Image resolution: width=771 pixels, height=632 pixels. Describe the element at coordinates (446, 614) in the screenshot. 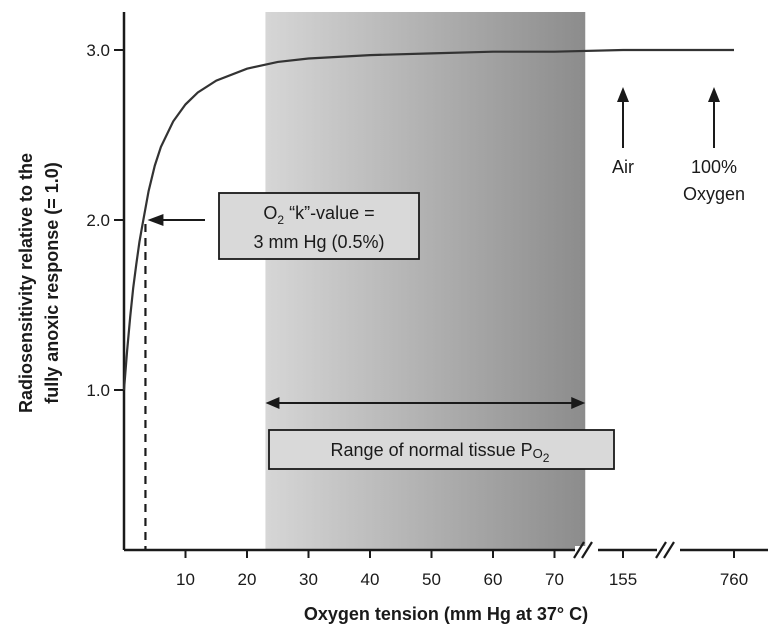

I see `x-axis-title: Oxygen tension (mm Hg at 37° C)` at that location.